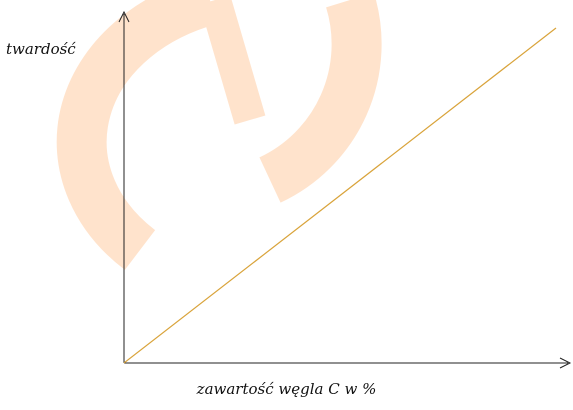  What do you see at coordinates (232, 62) in the screenshot?
I see `watermark-bar` at bounding box center [232, 62].